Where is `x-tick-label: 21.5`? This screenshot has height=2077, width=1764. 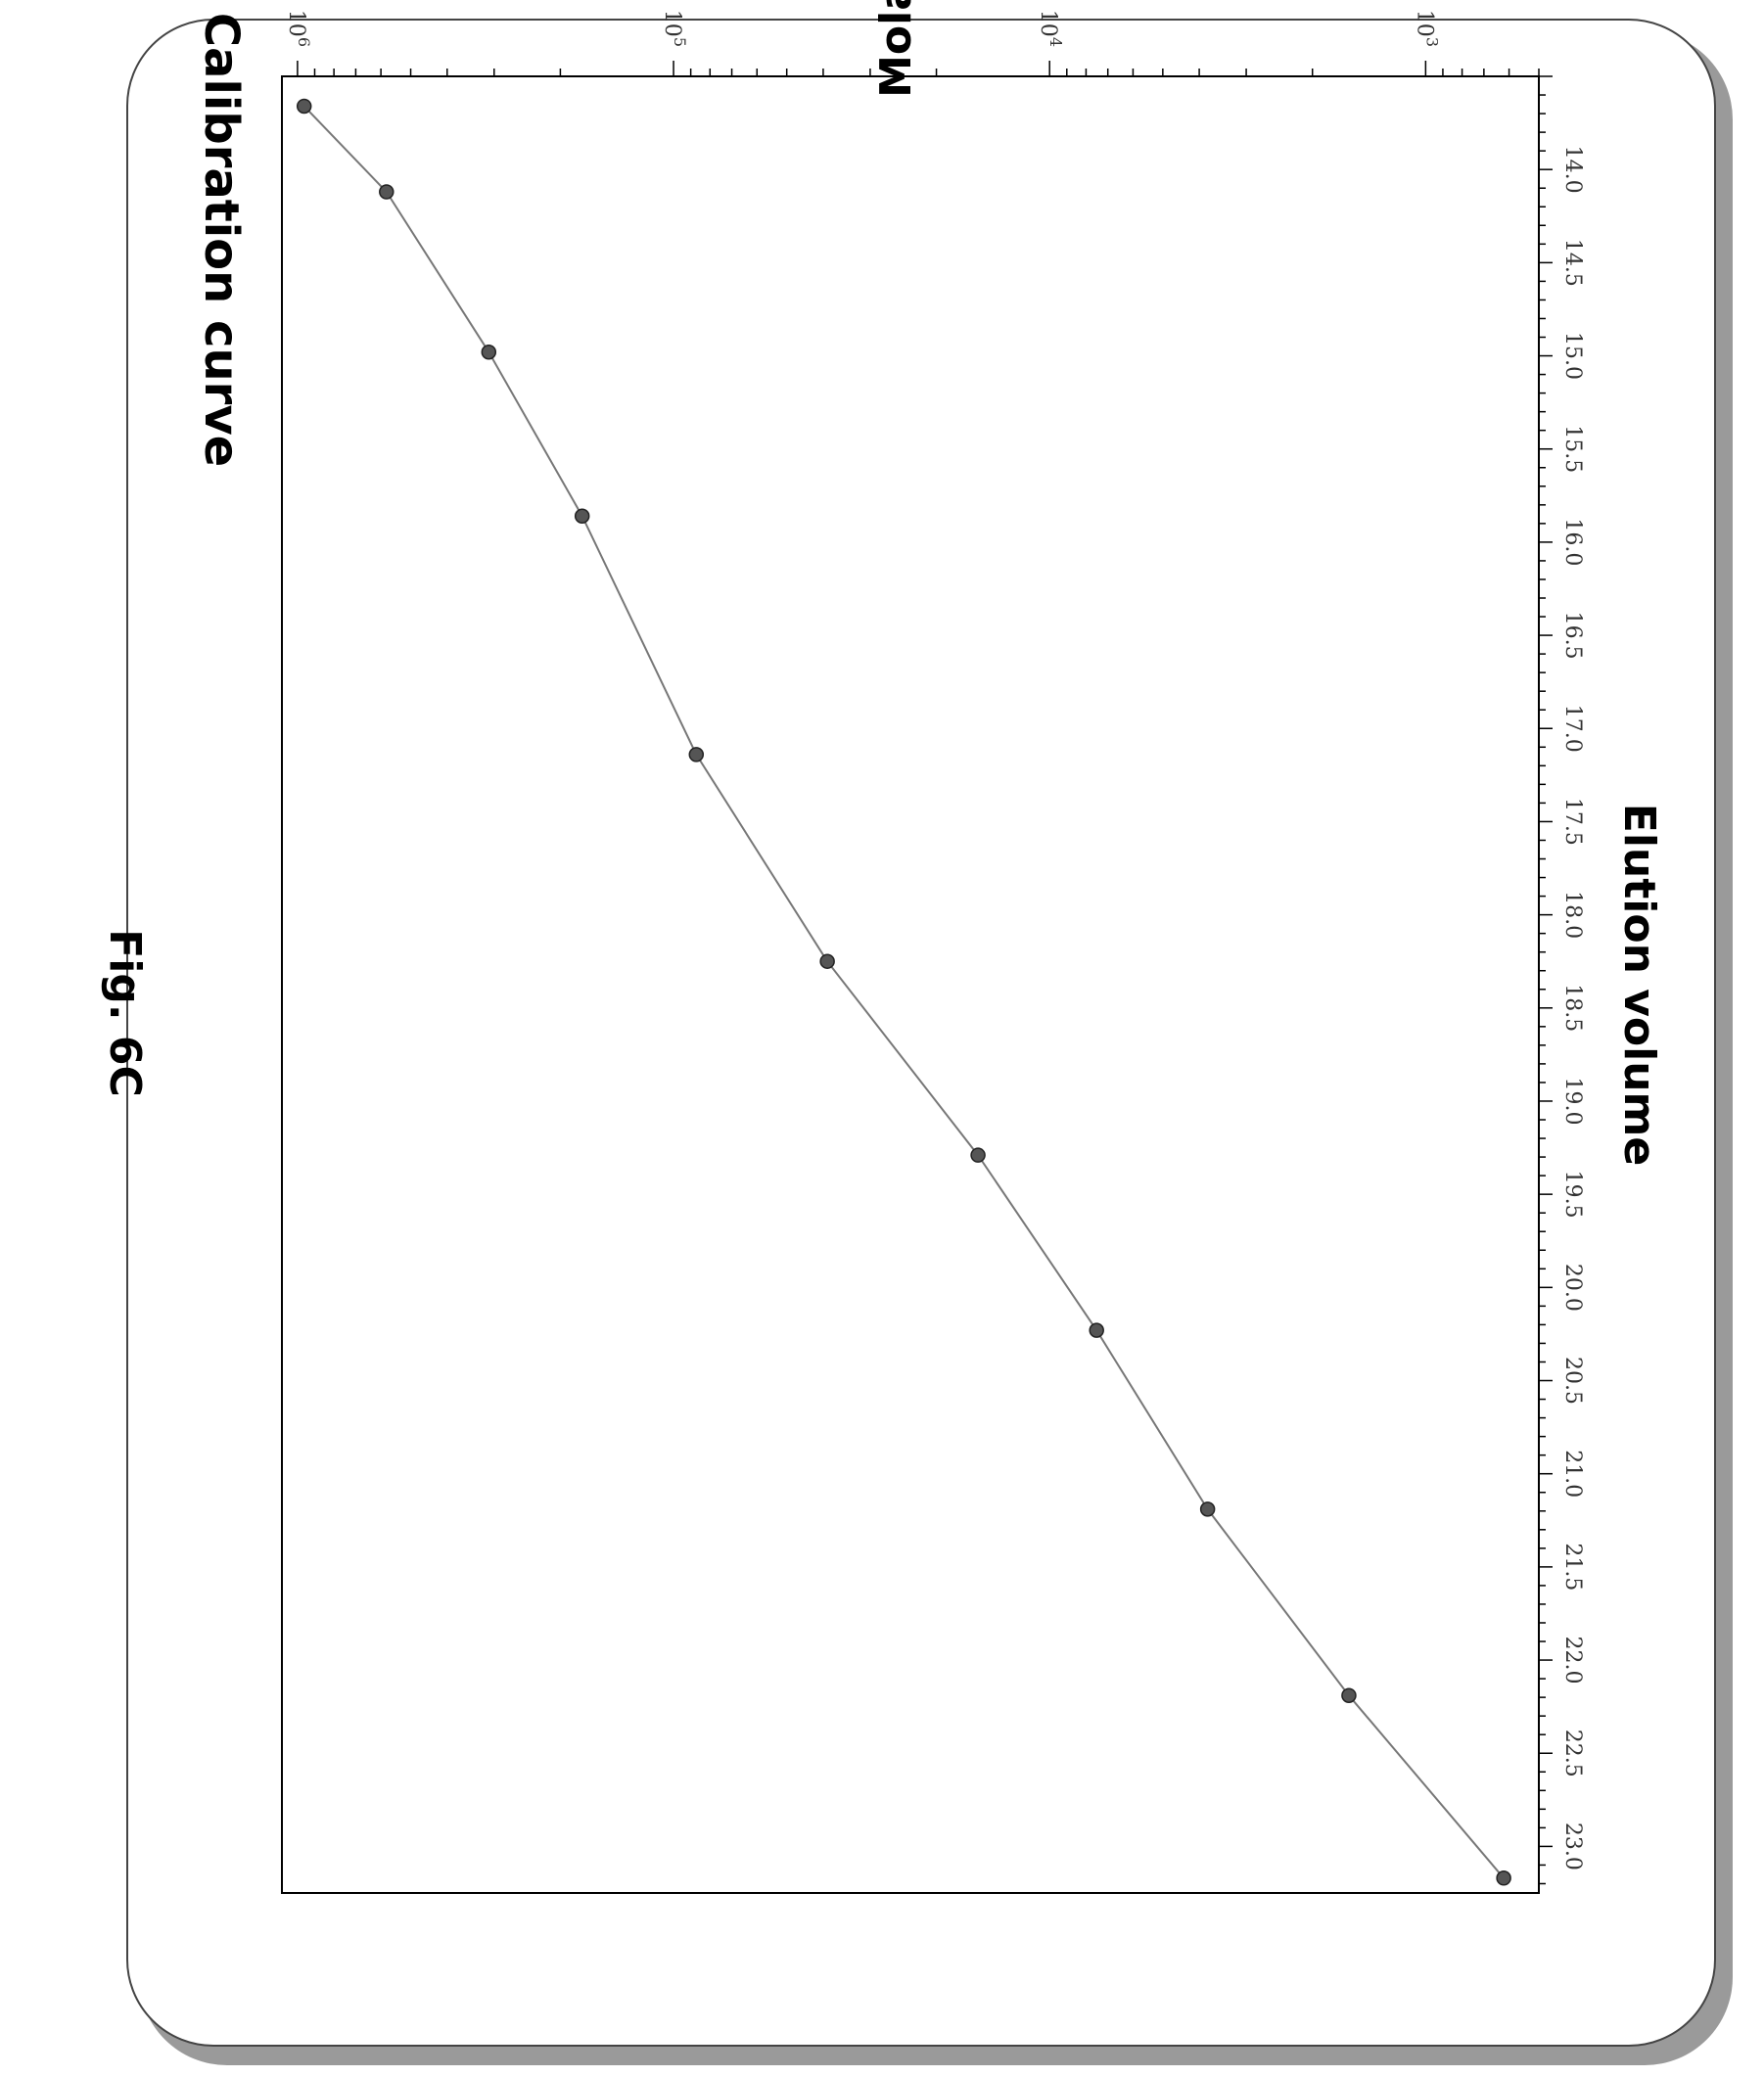 x-tick-label: 21.5 is located at coordinates (1572, 1567).